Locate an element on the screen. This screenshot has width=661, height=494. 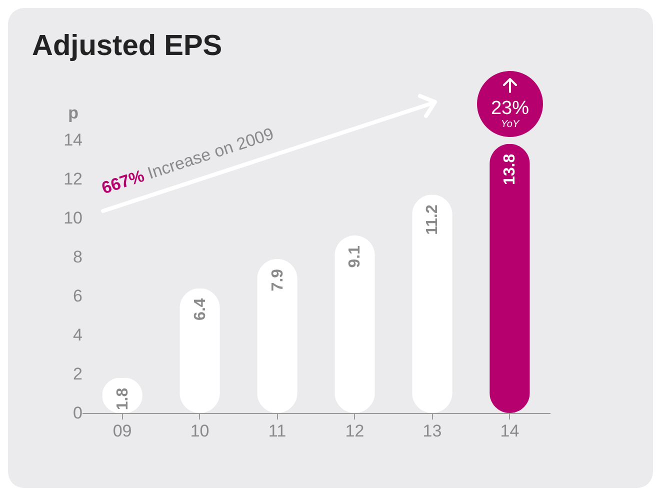
chart-title: Adjusted EPS is located at coordinates (127, 46).